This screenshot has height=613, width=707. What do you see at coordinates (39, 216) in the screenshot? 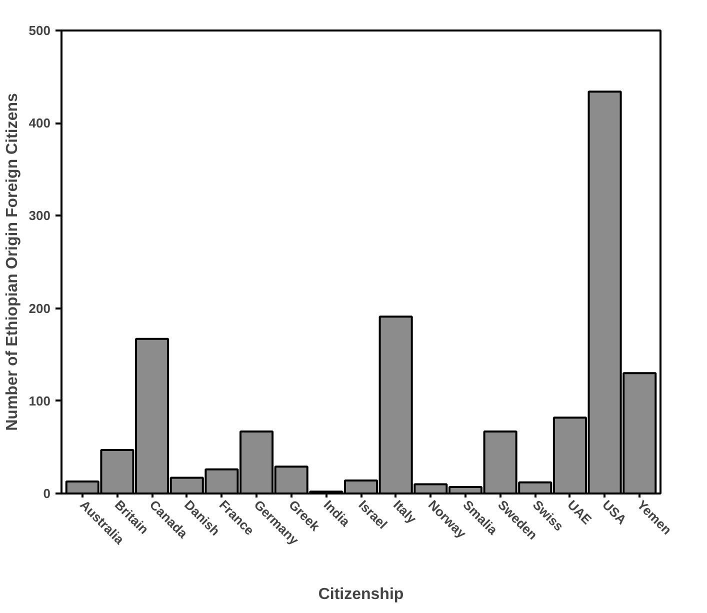
I see `y-tick-label: 300` at bounding box center [39, 216].